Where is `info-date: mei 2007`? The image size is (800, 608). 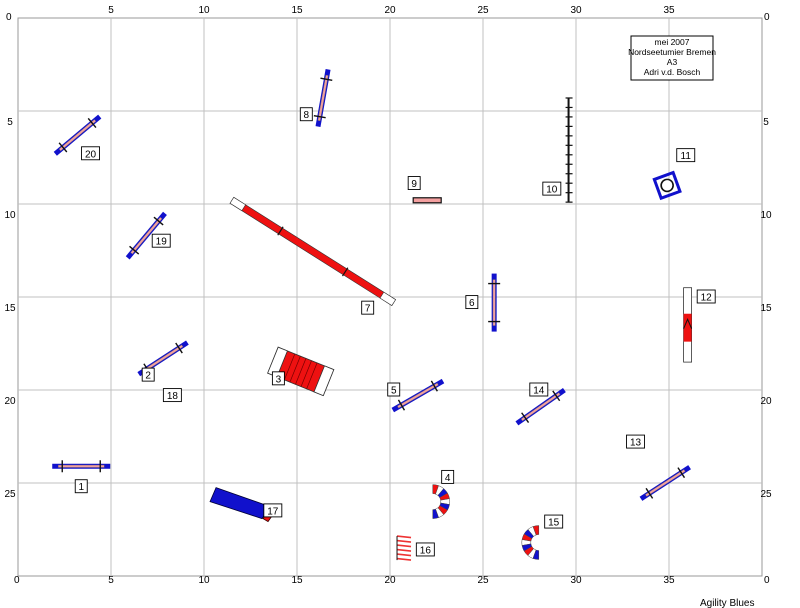 info-date: mei 2007 is located at coordinates (672, 42).